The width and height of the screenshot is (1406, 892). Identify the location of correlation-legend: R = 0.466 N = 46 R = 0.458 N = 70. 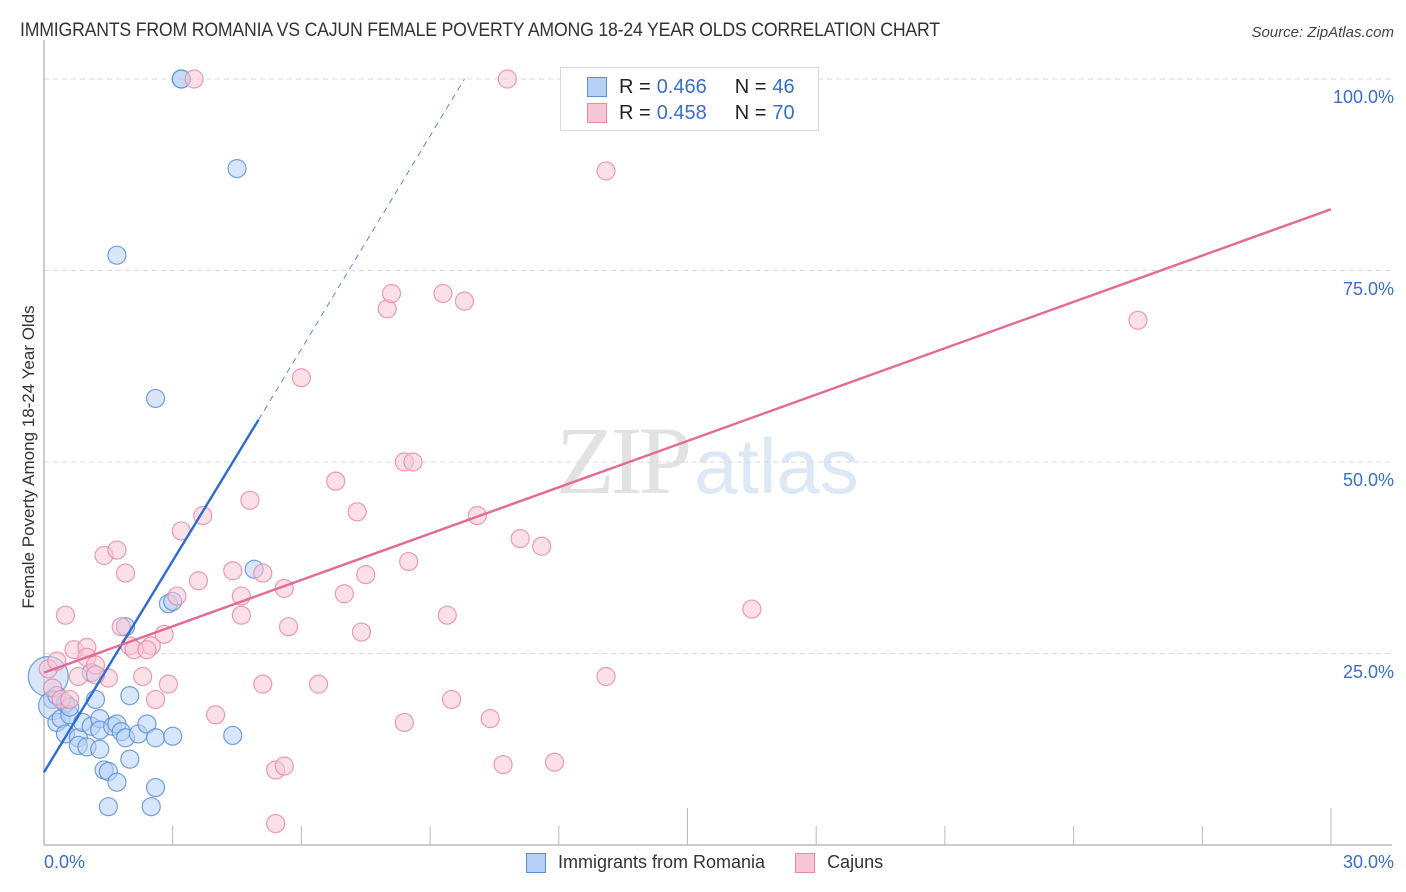
(689, 99).